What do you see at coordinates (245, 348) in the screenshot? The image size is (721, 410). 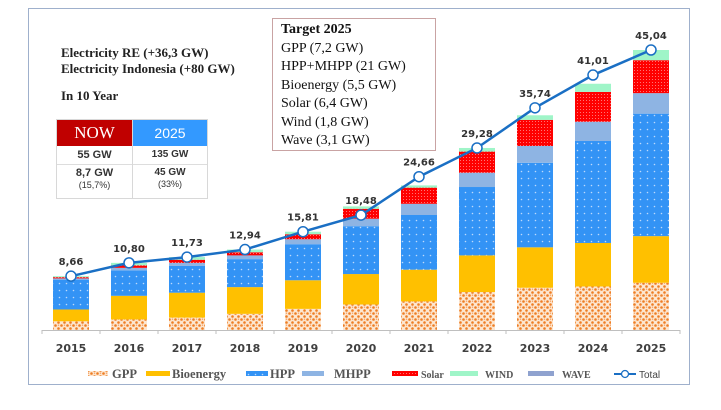 I see `x-tick-label-2018: 2018` at bounding box center [245, 348].